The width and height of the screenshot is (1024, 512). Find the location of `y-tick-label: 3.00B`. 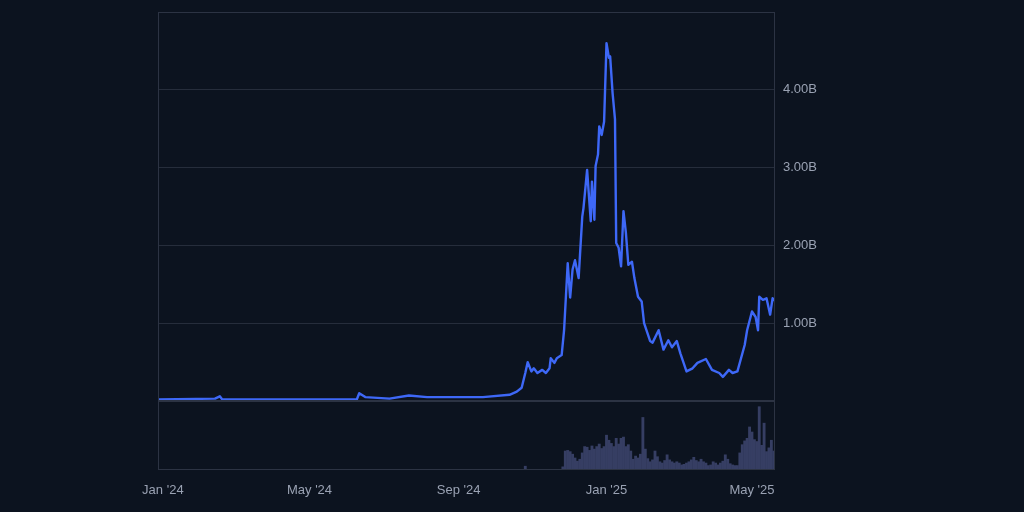

y-tick-label: 3.00B is located at coordinates (800, 167).